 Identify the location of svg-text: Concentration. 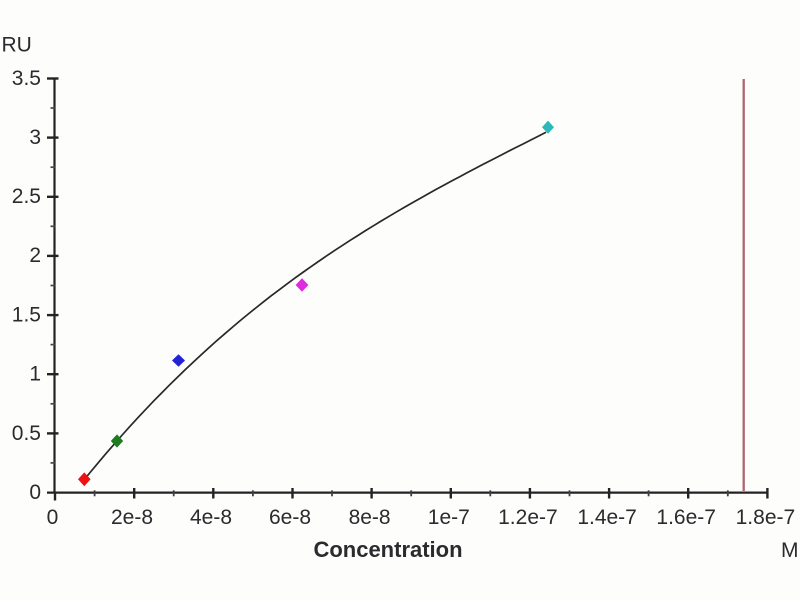
(387, 549).